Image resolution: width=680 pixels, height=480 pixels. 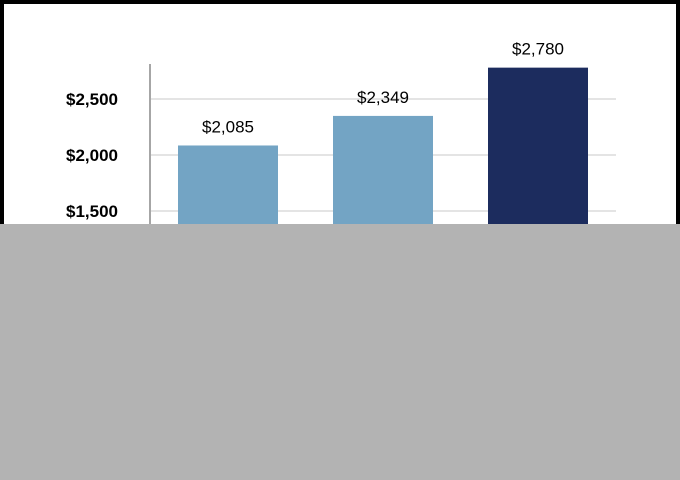 I want to click on y-tick-label-2: $2,500, so click(x=92, y=99).